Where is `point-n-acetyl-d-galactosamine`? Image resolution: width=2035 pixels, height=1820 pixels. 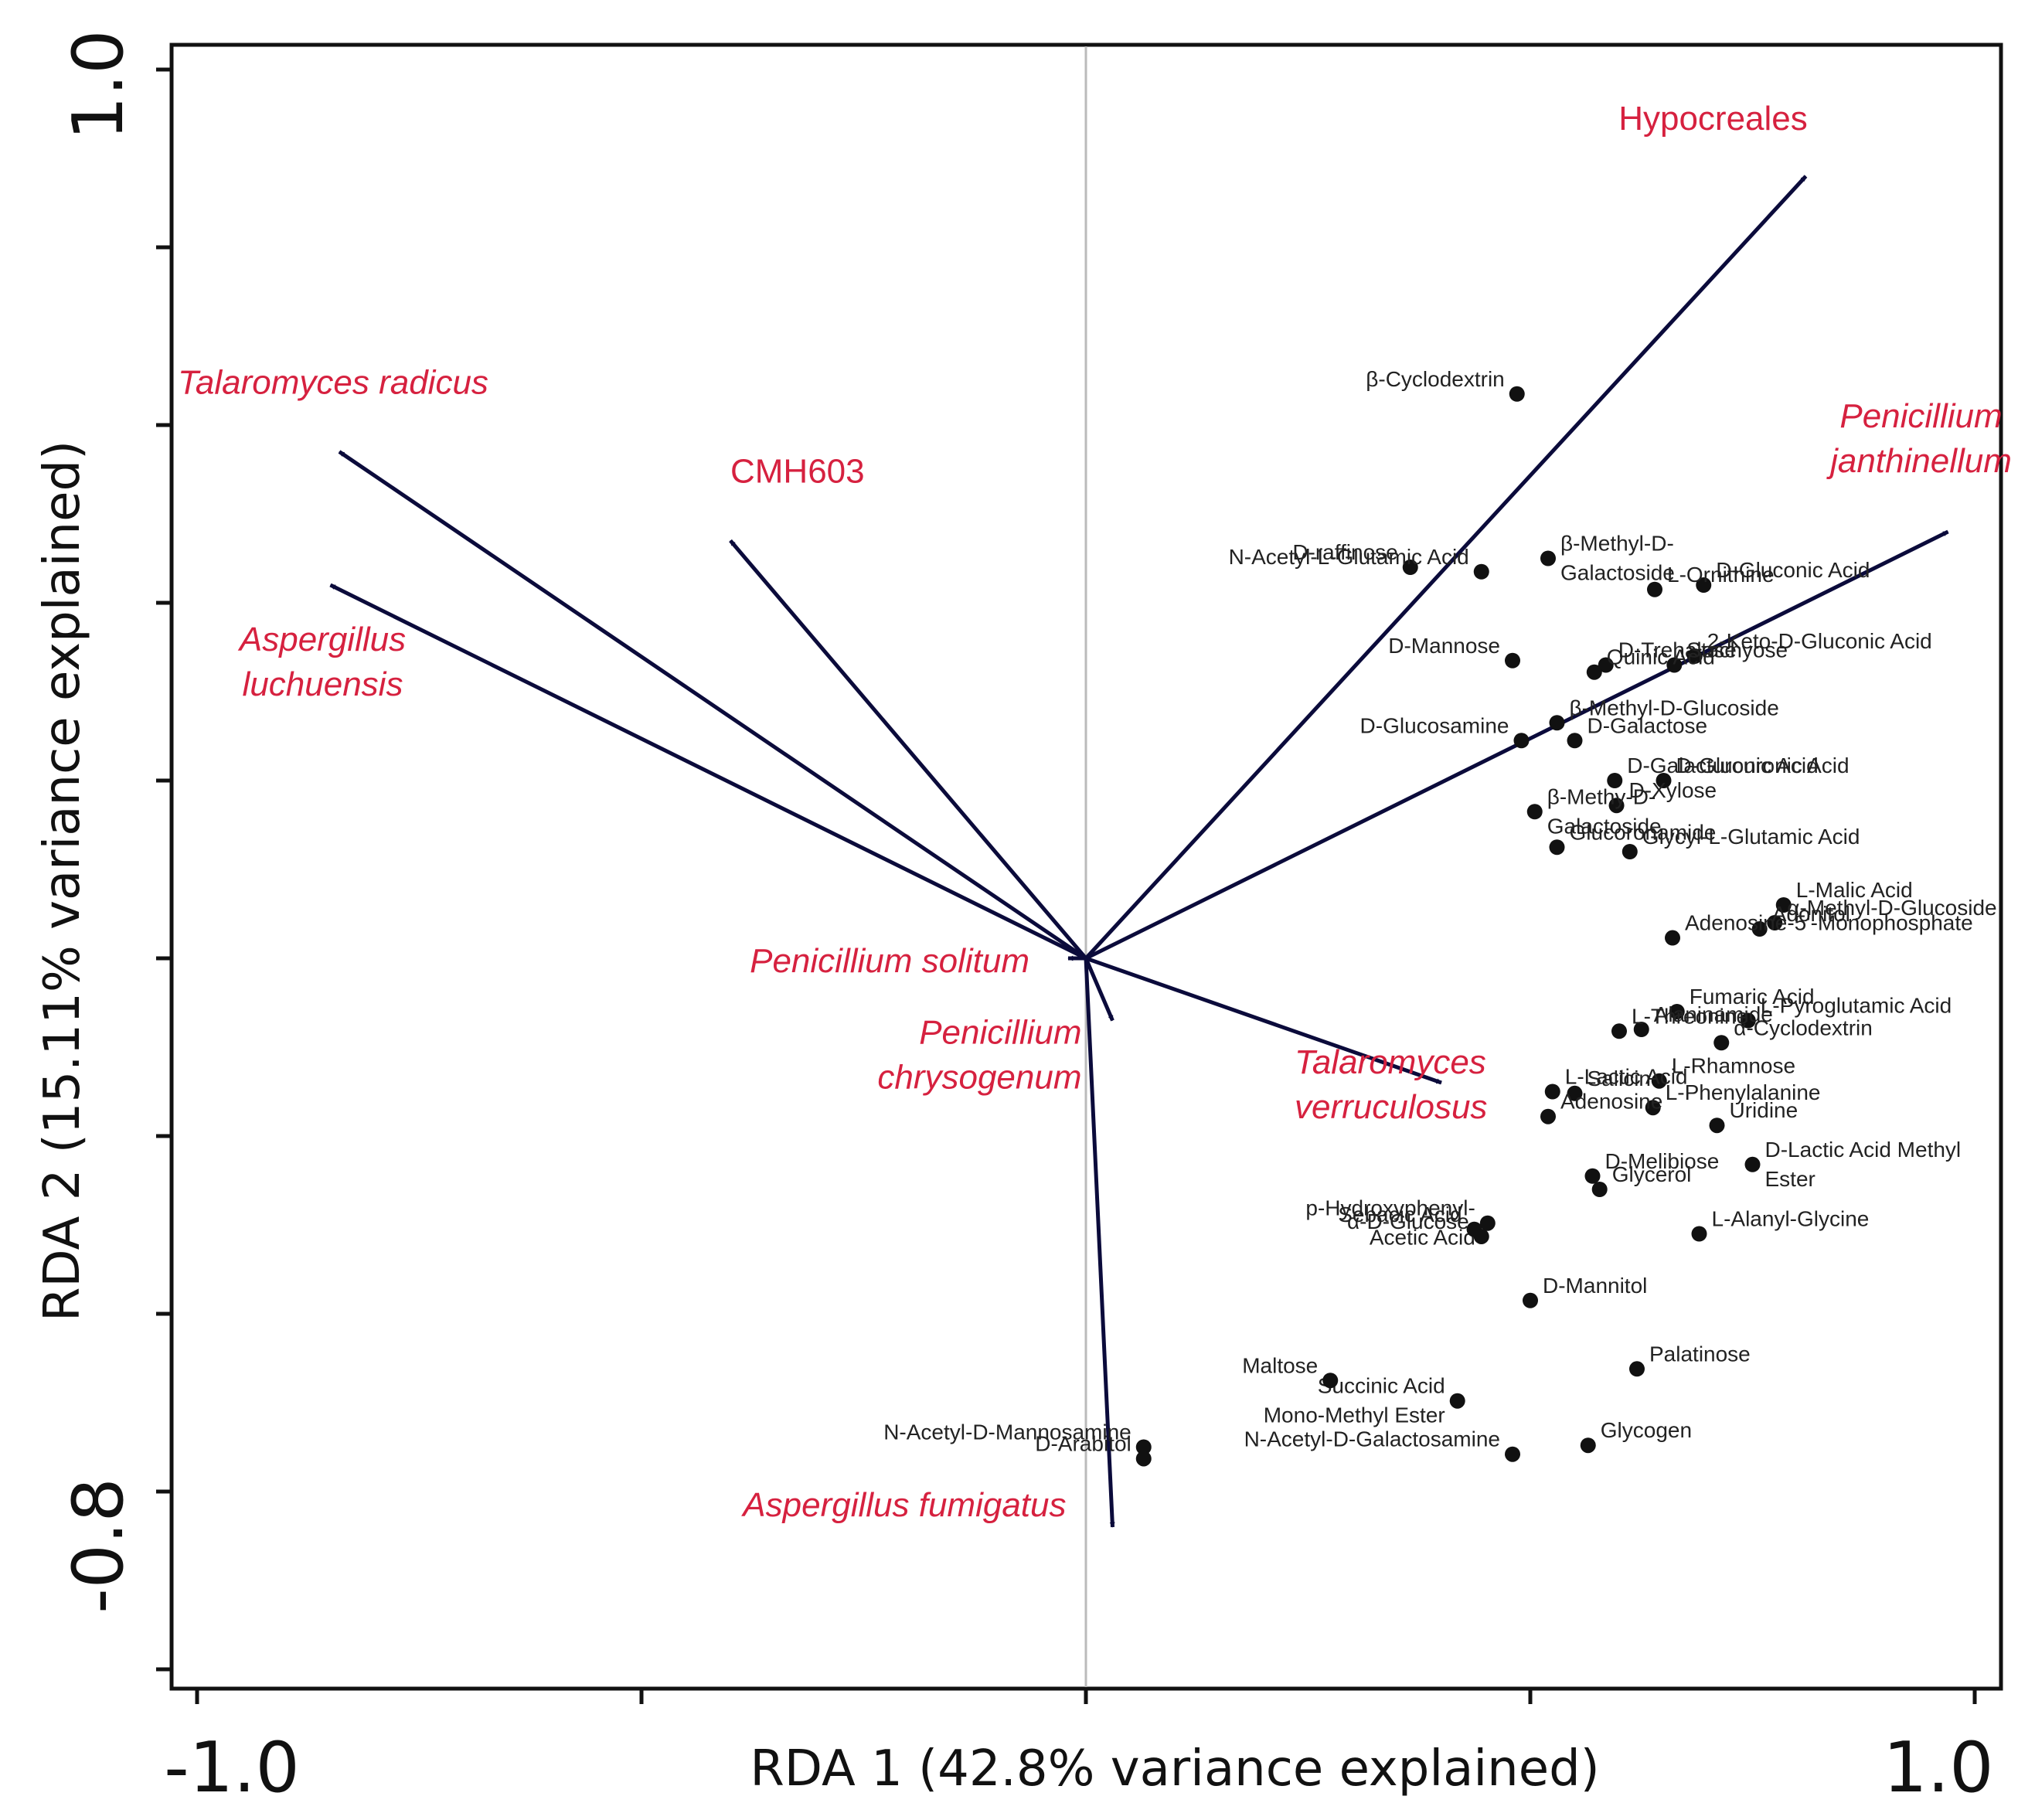
point-n-acetyl-d-galactosamine is located at coordinates (1512, 1454).